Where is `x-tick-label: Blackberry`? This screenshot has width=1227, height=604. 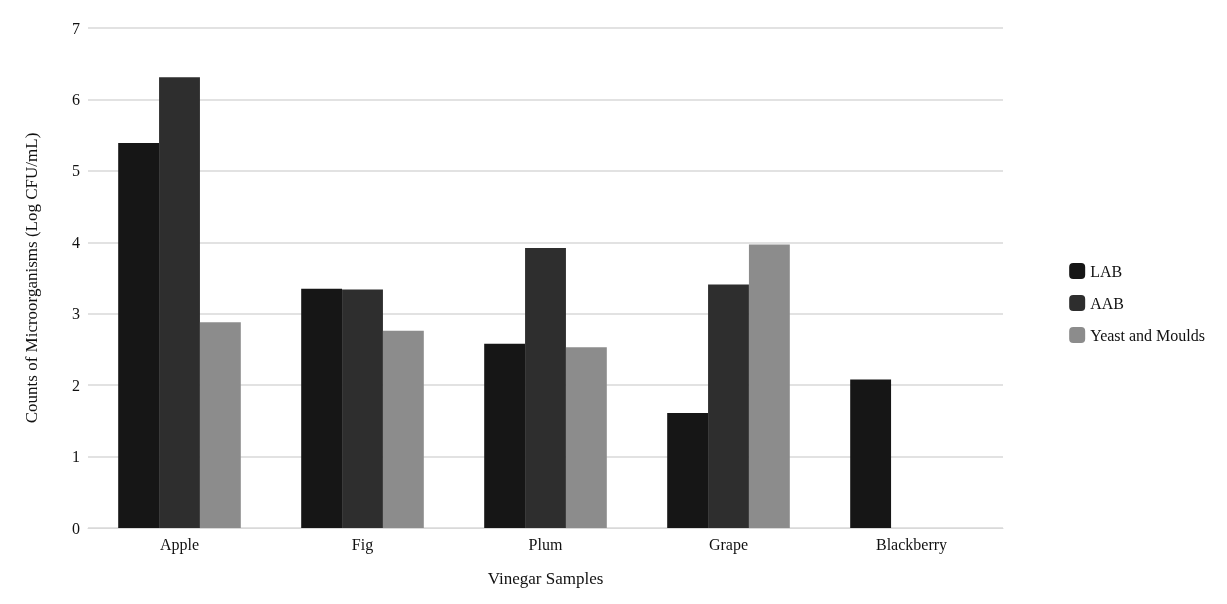 x-tick-label: Blackberry is located at coordinates (911, 544).